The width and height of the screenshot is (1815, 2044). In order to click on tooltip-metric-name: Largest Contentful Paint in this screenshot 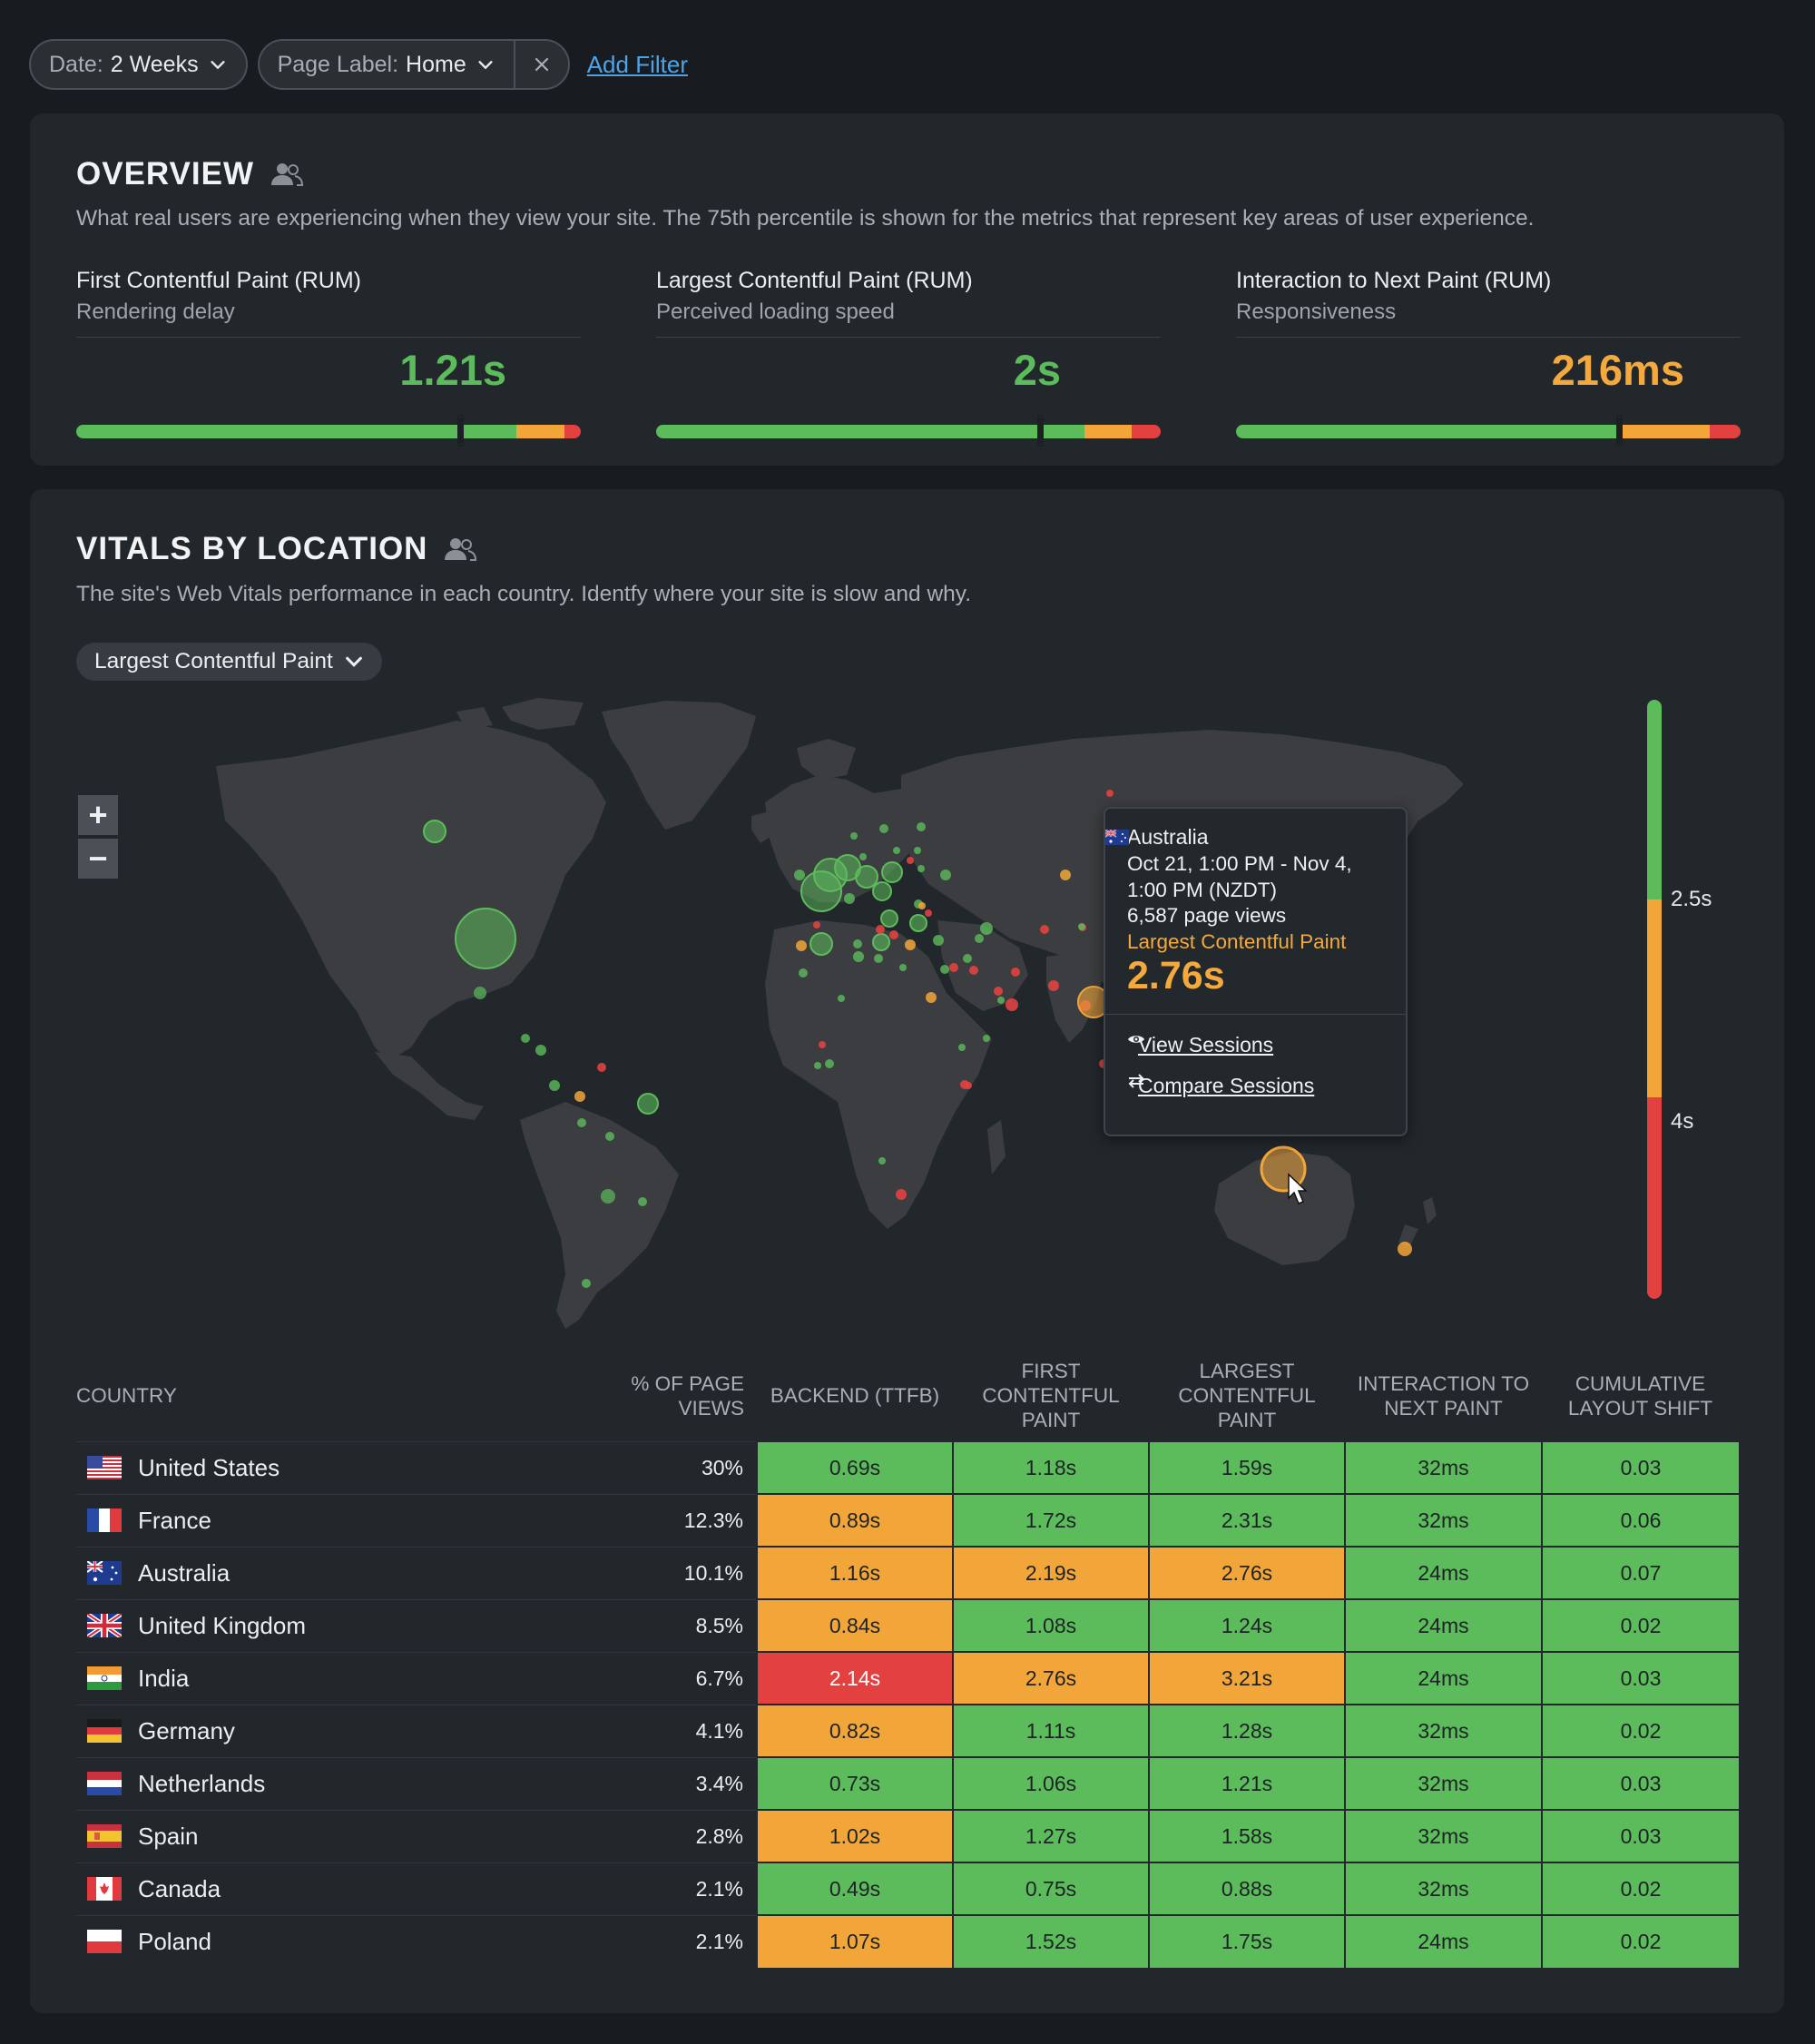, I will do `click(1237, 941)`.